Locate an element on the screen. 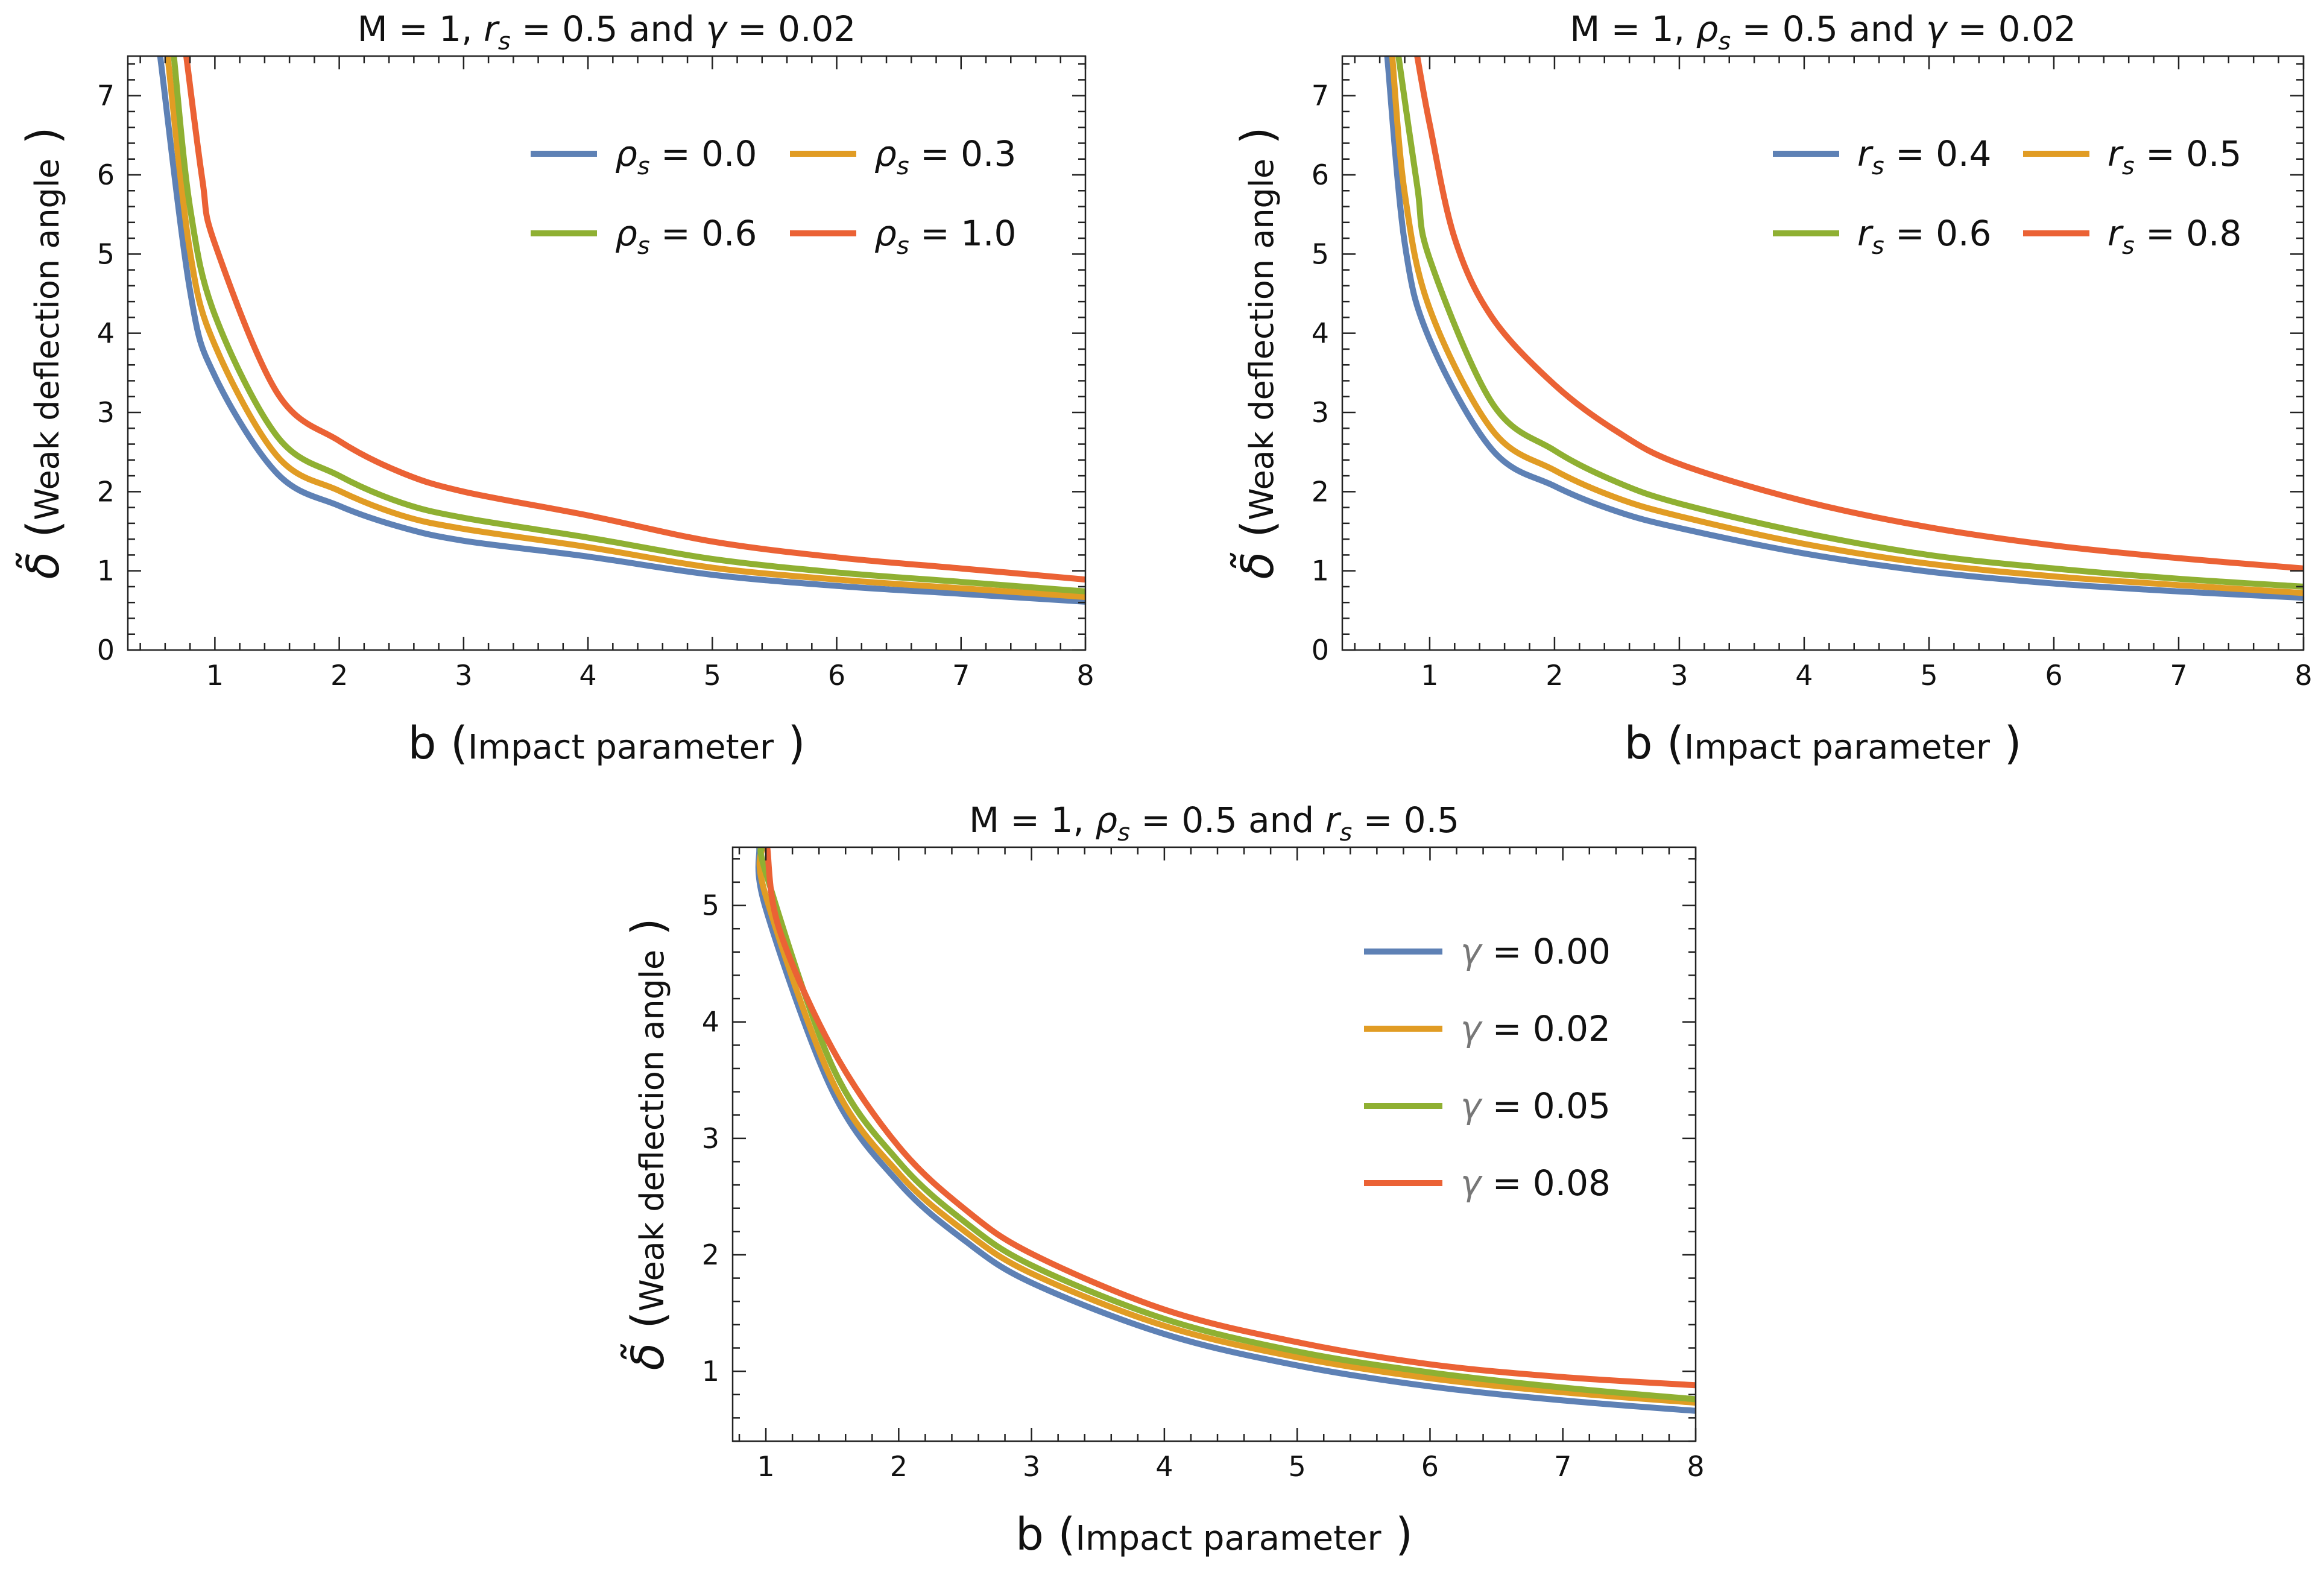 Image resolution: width=2324 pixels, height=1572 pixels. y-tick-label: 0 is located at coordinates (1320, 650).